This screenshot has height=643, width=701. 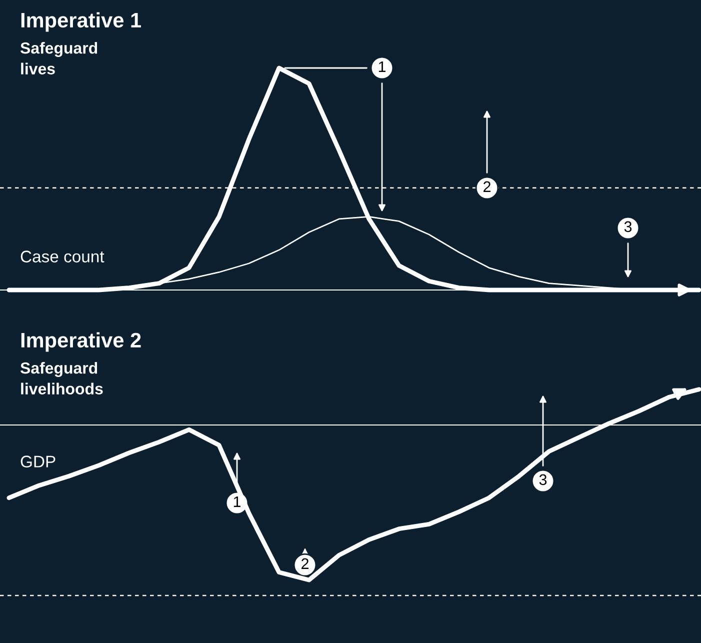 What do you see at coordinates (81, 342) in the screenshot?
I see `chart-title: Imperative 2` at bounding box center [81, 342].